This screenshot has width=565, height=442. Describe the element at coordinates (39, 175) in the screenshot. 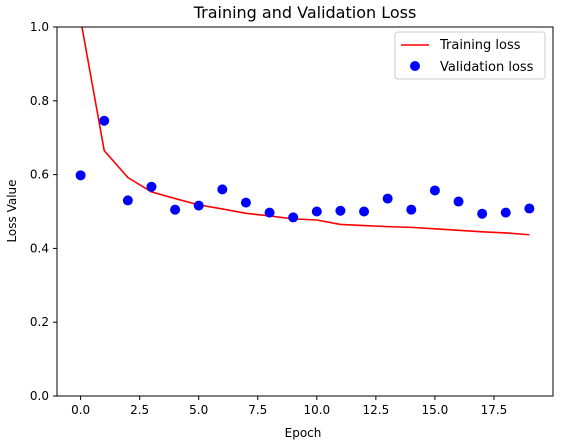

I see `y-tick-label: 0.6` at that location.